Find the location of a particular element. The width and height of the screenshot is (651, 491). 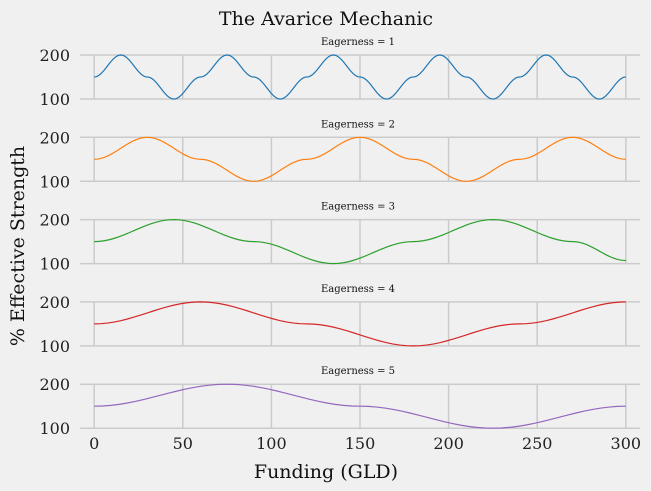

x-axis-label: Funding (GLD) is located at coordinates (326, 472).